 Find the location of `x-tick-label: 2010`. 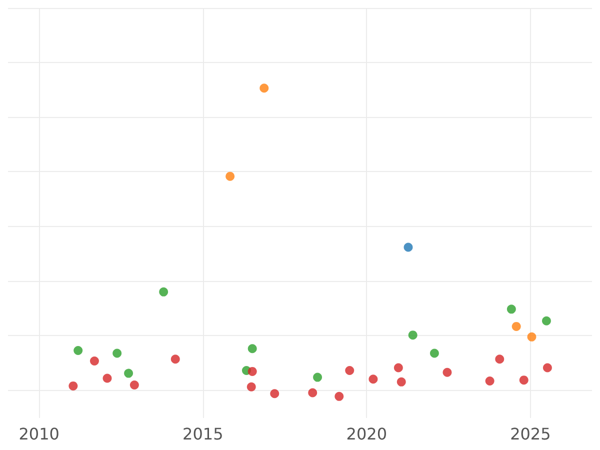

x-tick-label: 2010 is located at coordinates (39, 434).